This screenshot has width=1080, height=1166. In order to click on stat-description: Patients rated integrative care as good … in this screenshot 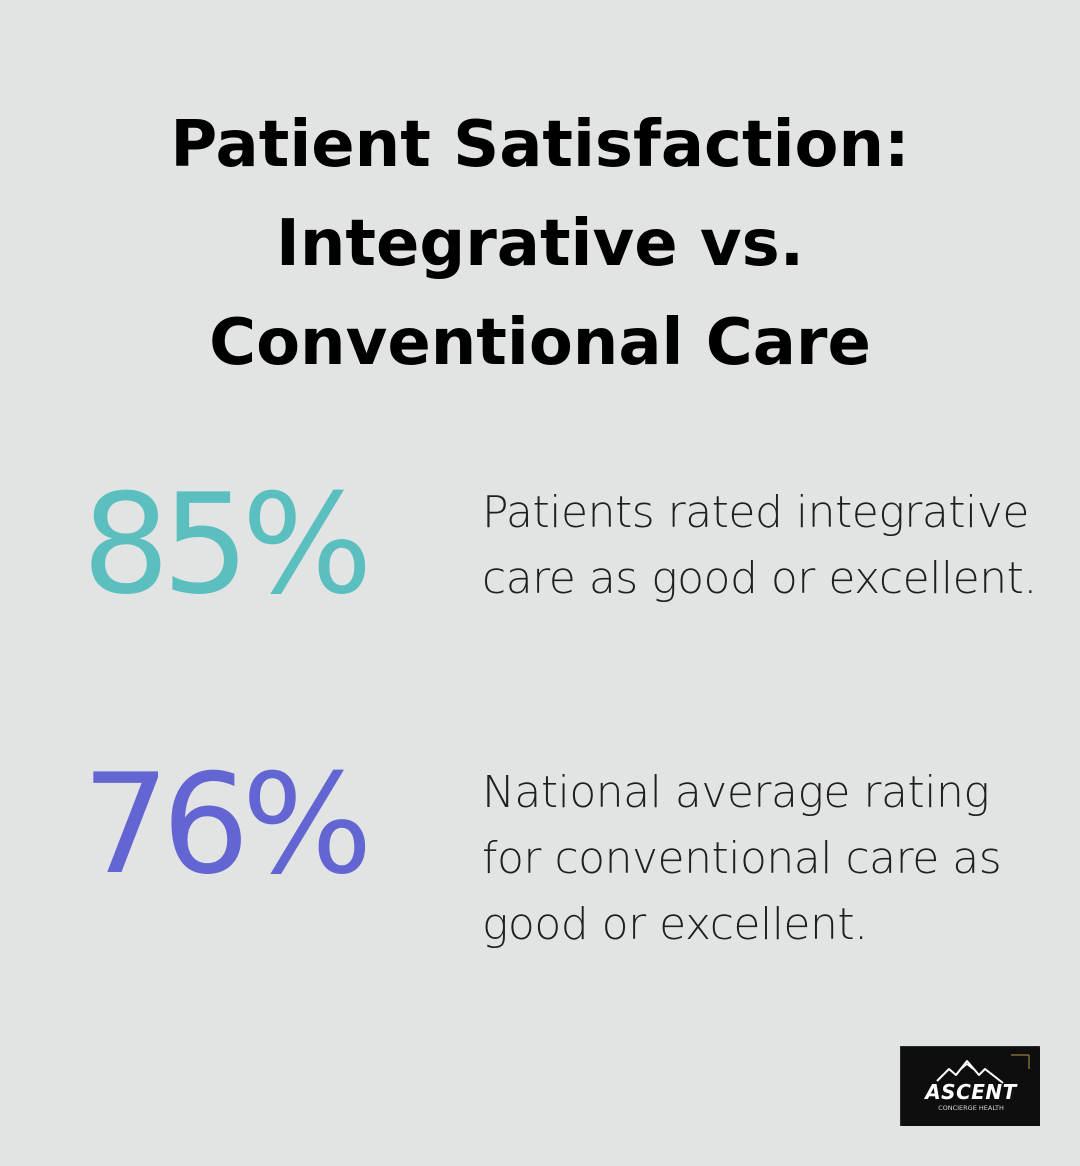, I will do `click(759, 545)`.